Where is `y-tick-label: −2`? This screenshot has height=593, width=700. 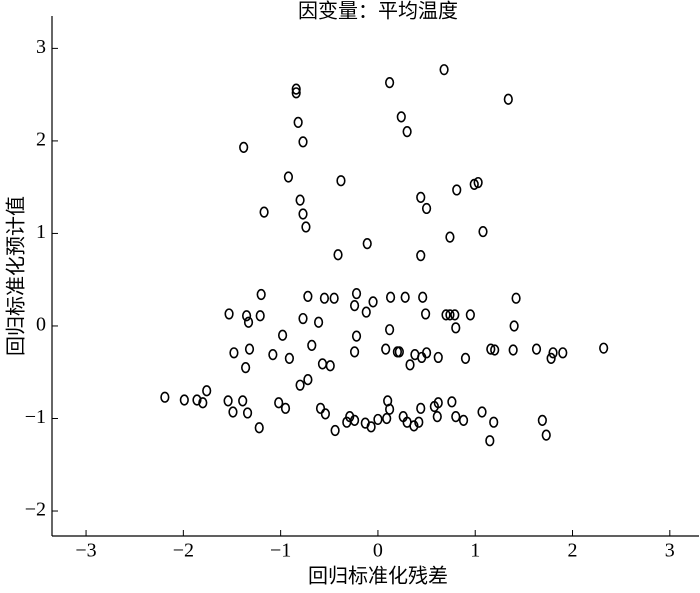 y-tick-label: −2 is located at coordinates (35, 510).